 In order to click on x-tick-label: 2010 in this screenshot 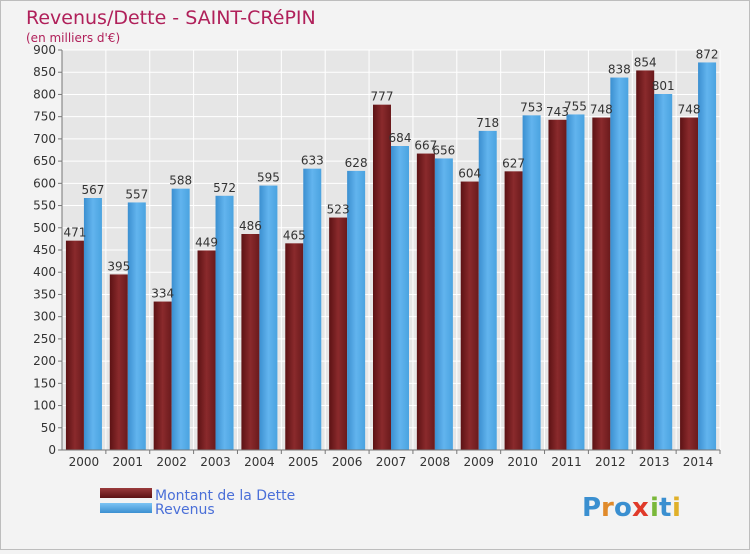, I will do `click(522, 462)`.